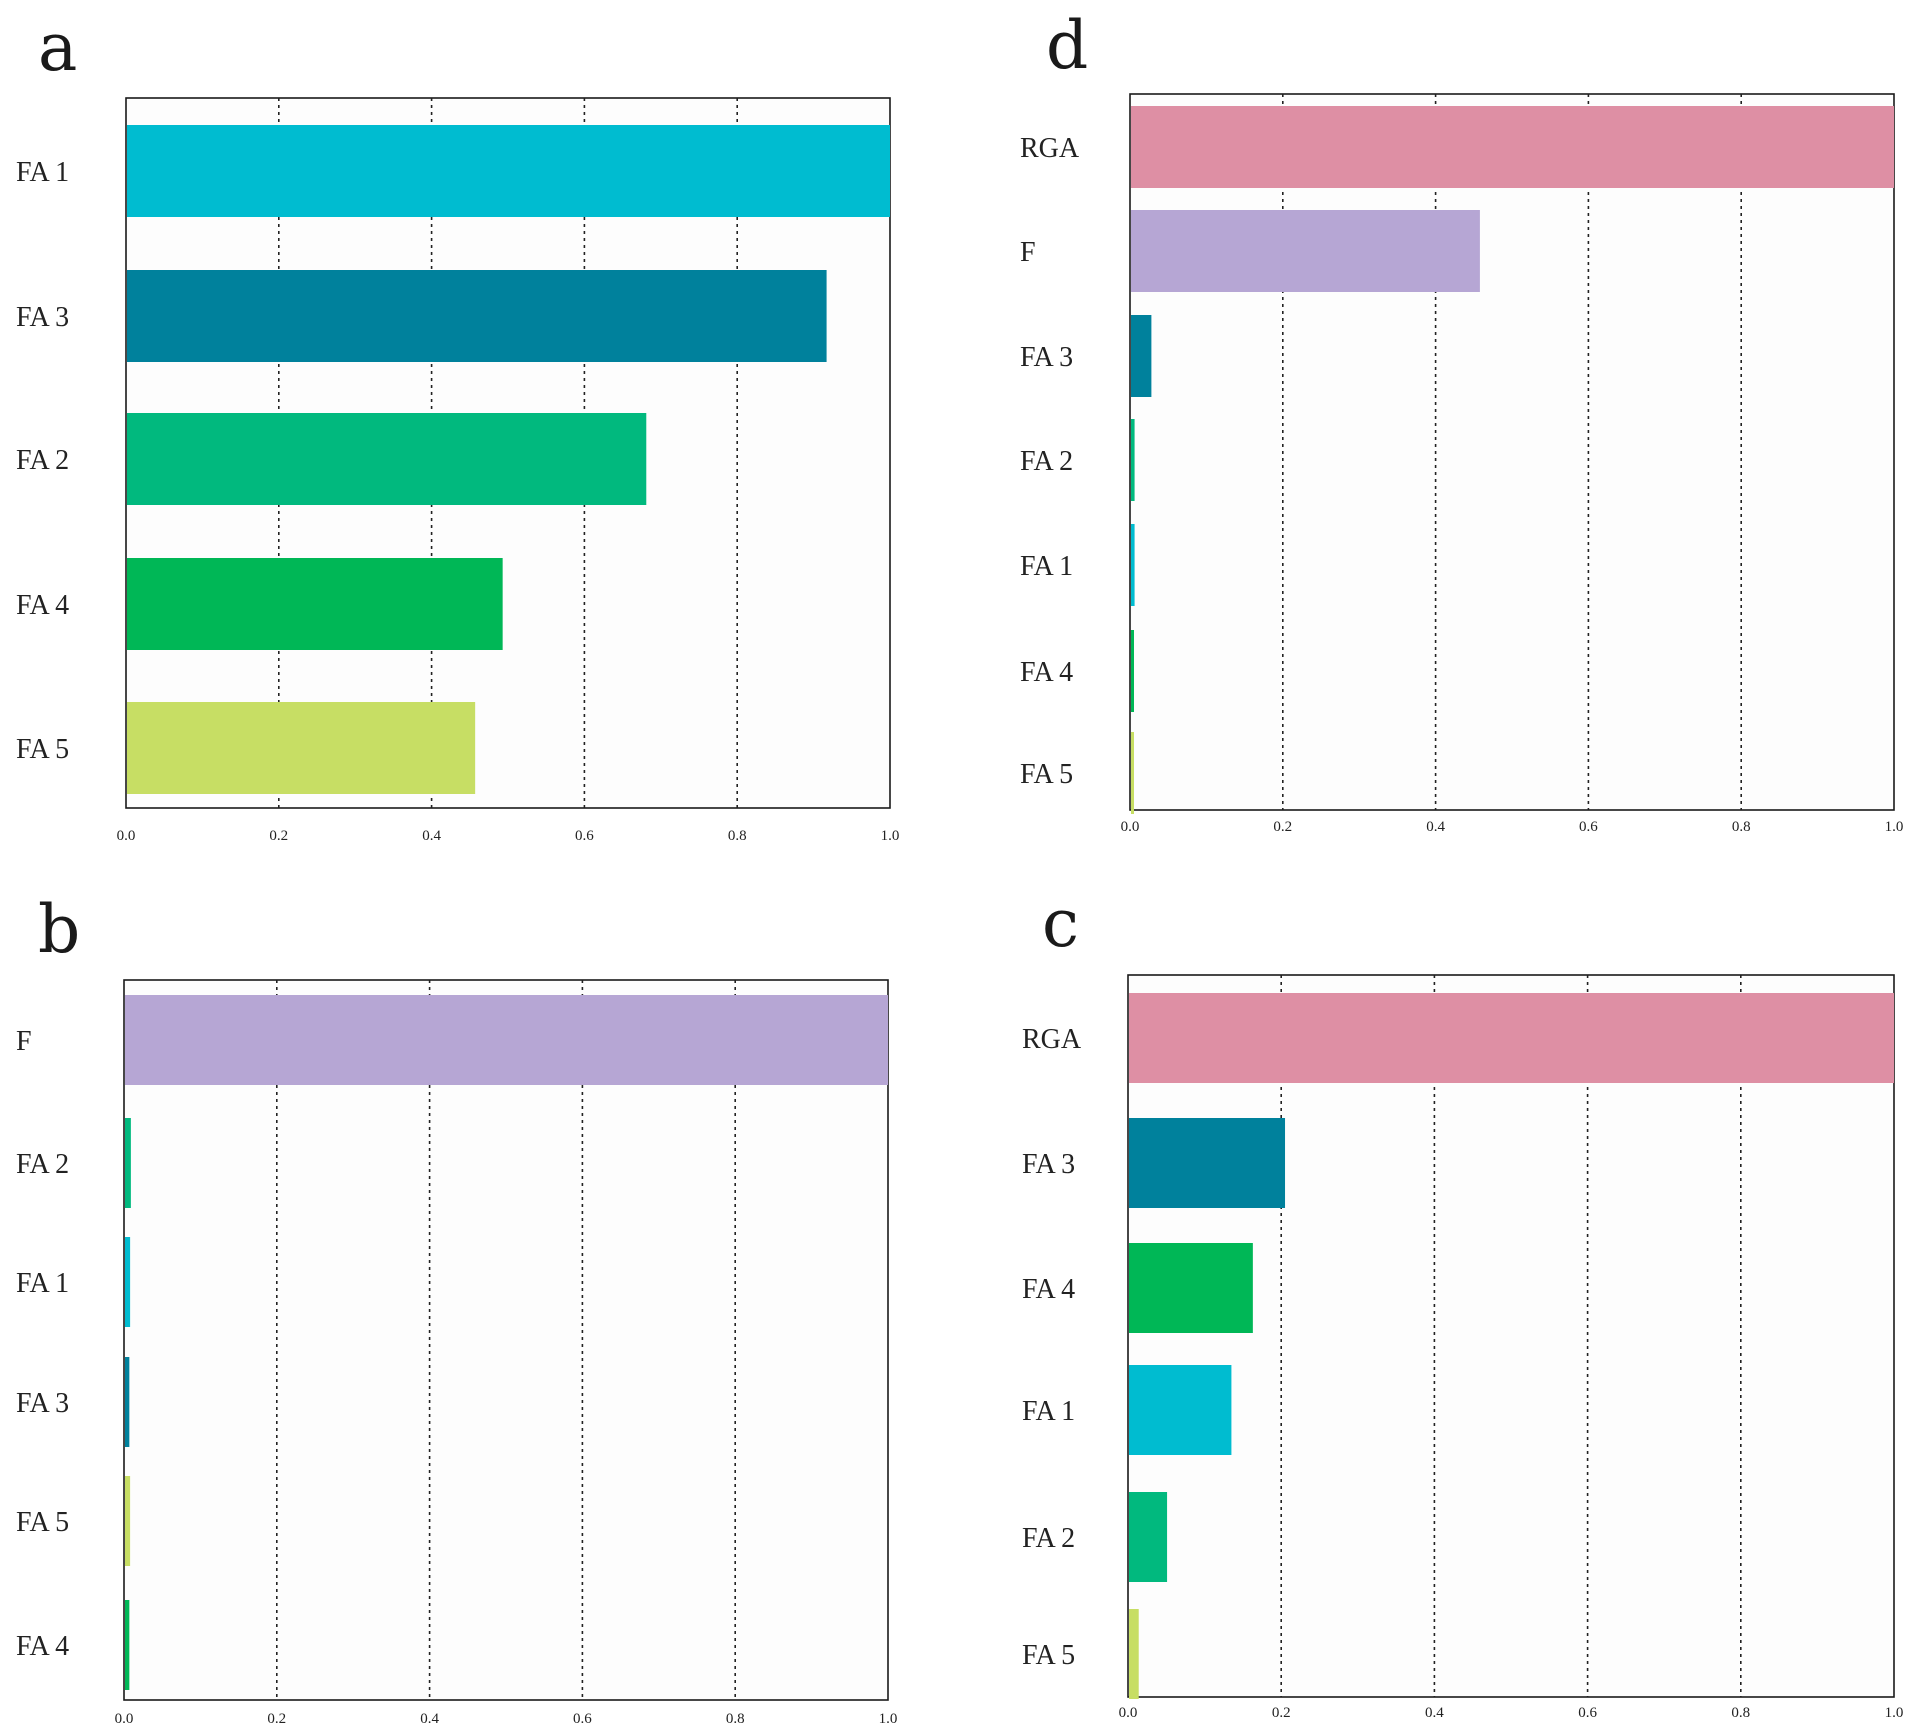 The width and height of the screenshot is (1919, 1735). Describe the element at coordinates (57, 47) in the screenshot. I see `panel-letter: a` at that location.